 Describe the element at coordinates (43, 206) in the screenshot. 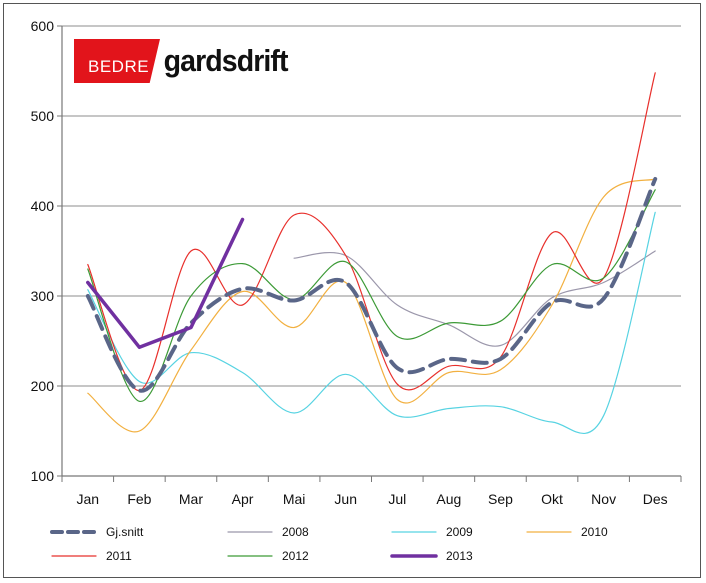

I see `y-tick-label: 400` at that location.